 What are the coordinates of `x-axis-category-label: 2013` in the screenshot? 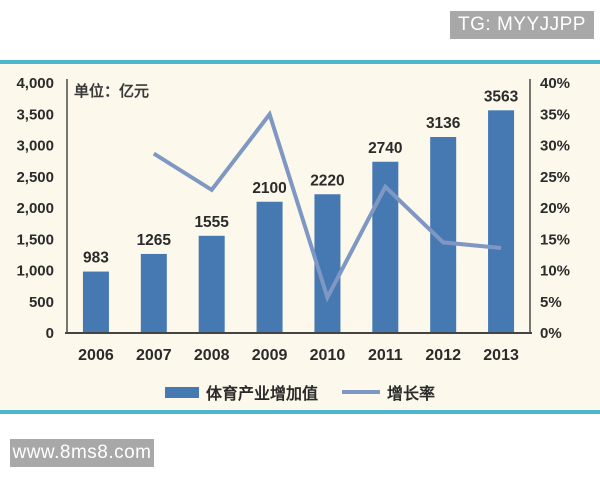 It's located at (501, 355).